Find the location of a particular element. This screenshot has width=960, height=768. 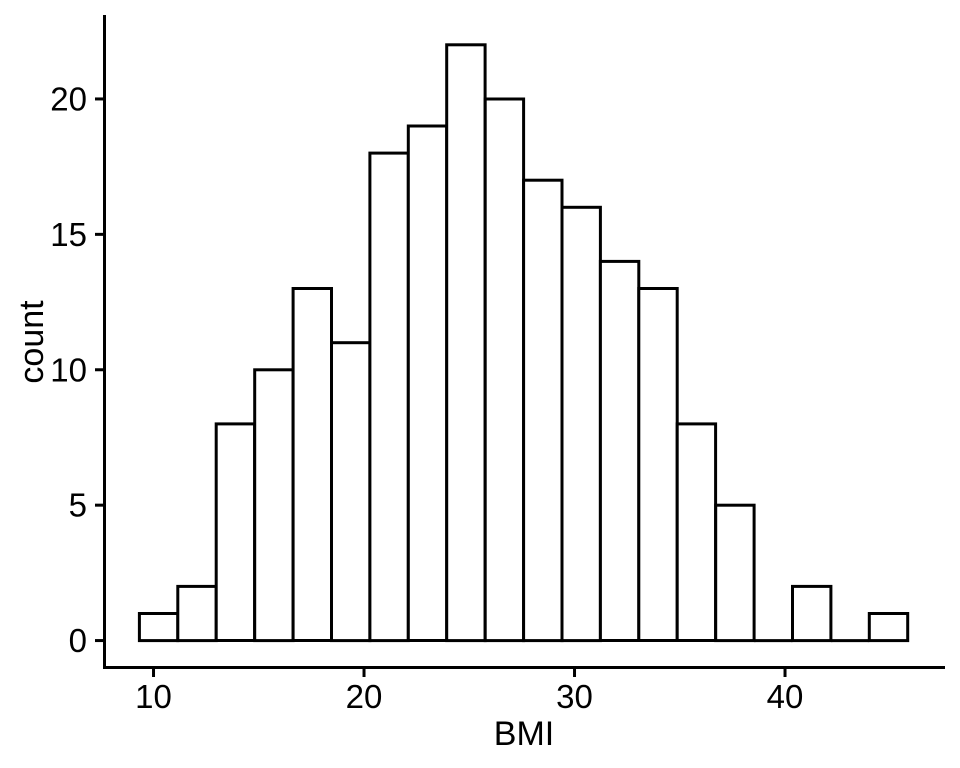

x-axis-title: BMI is located at coordinates (524, 734).